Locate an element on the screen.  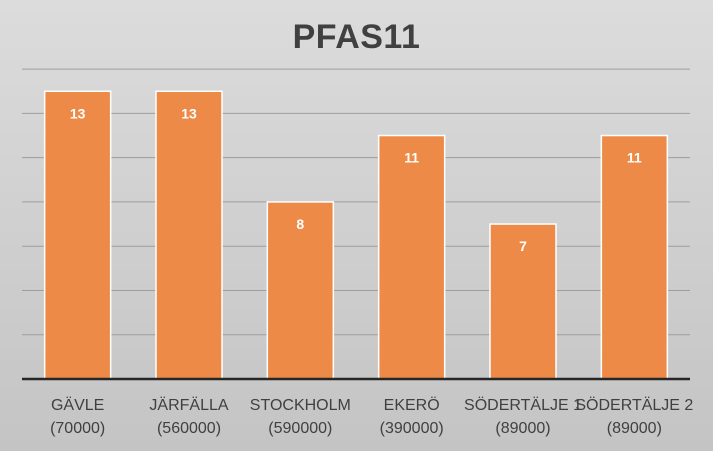
x-tick-label: EKERÖ is located at coordinates (412, 405).